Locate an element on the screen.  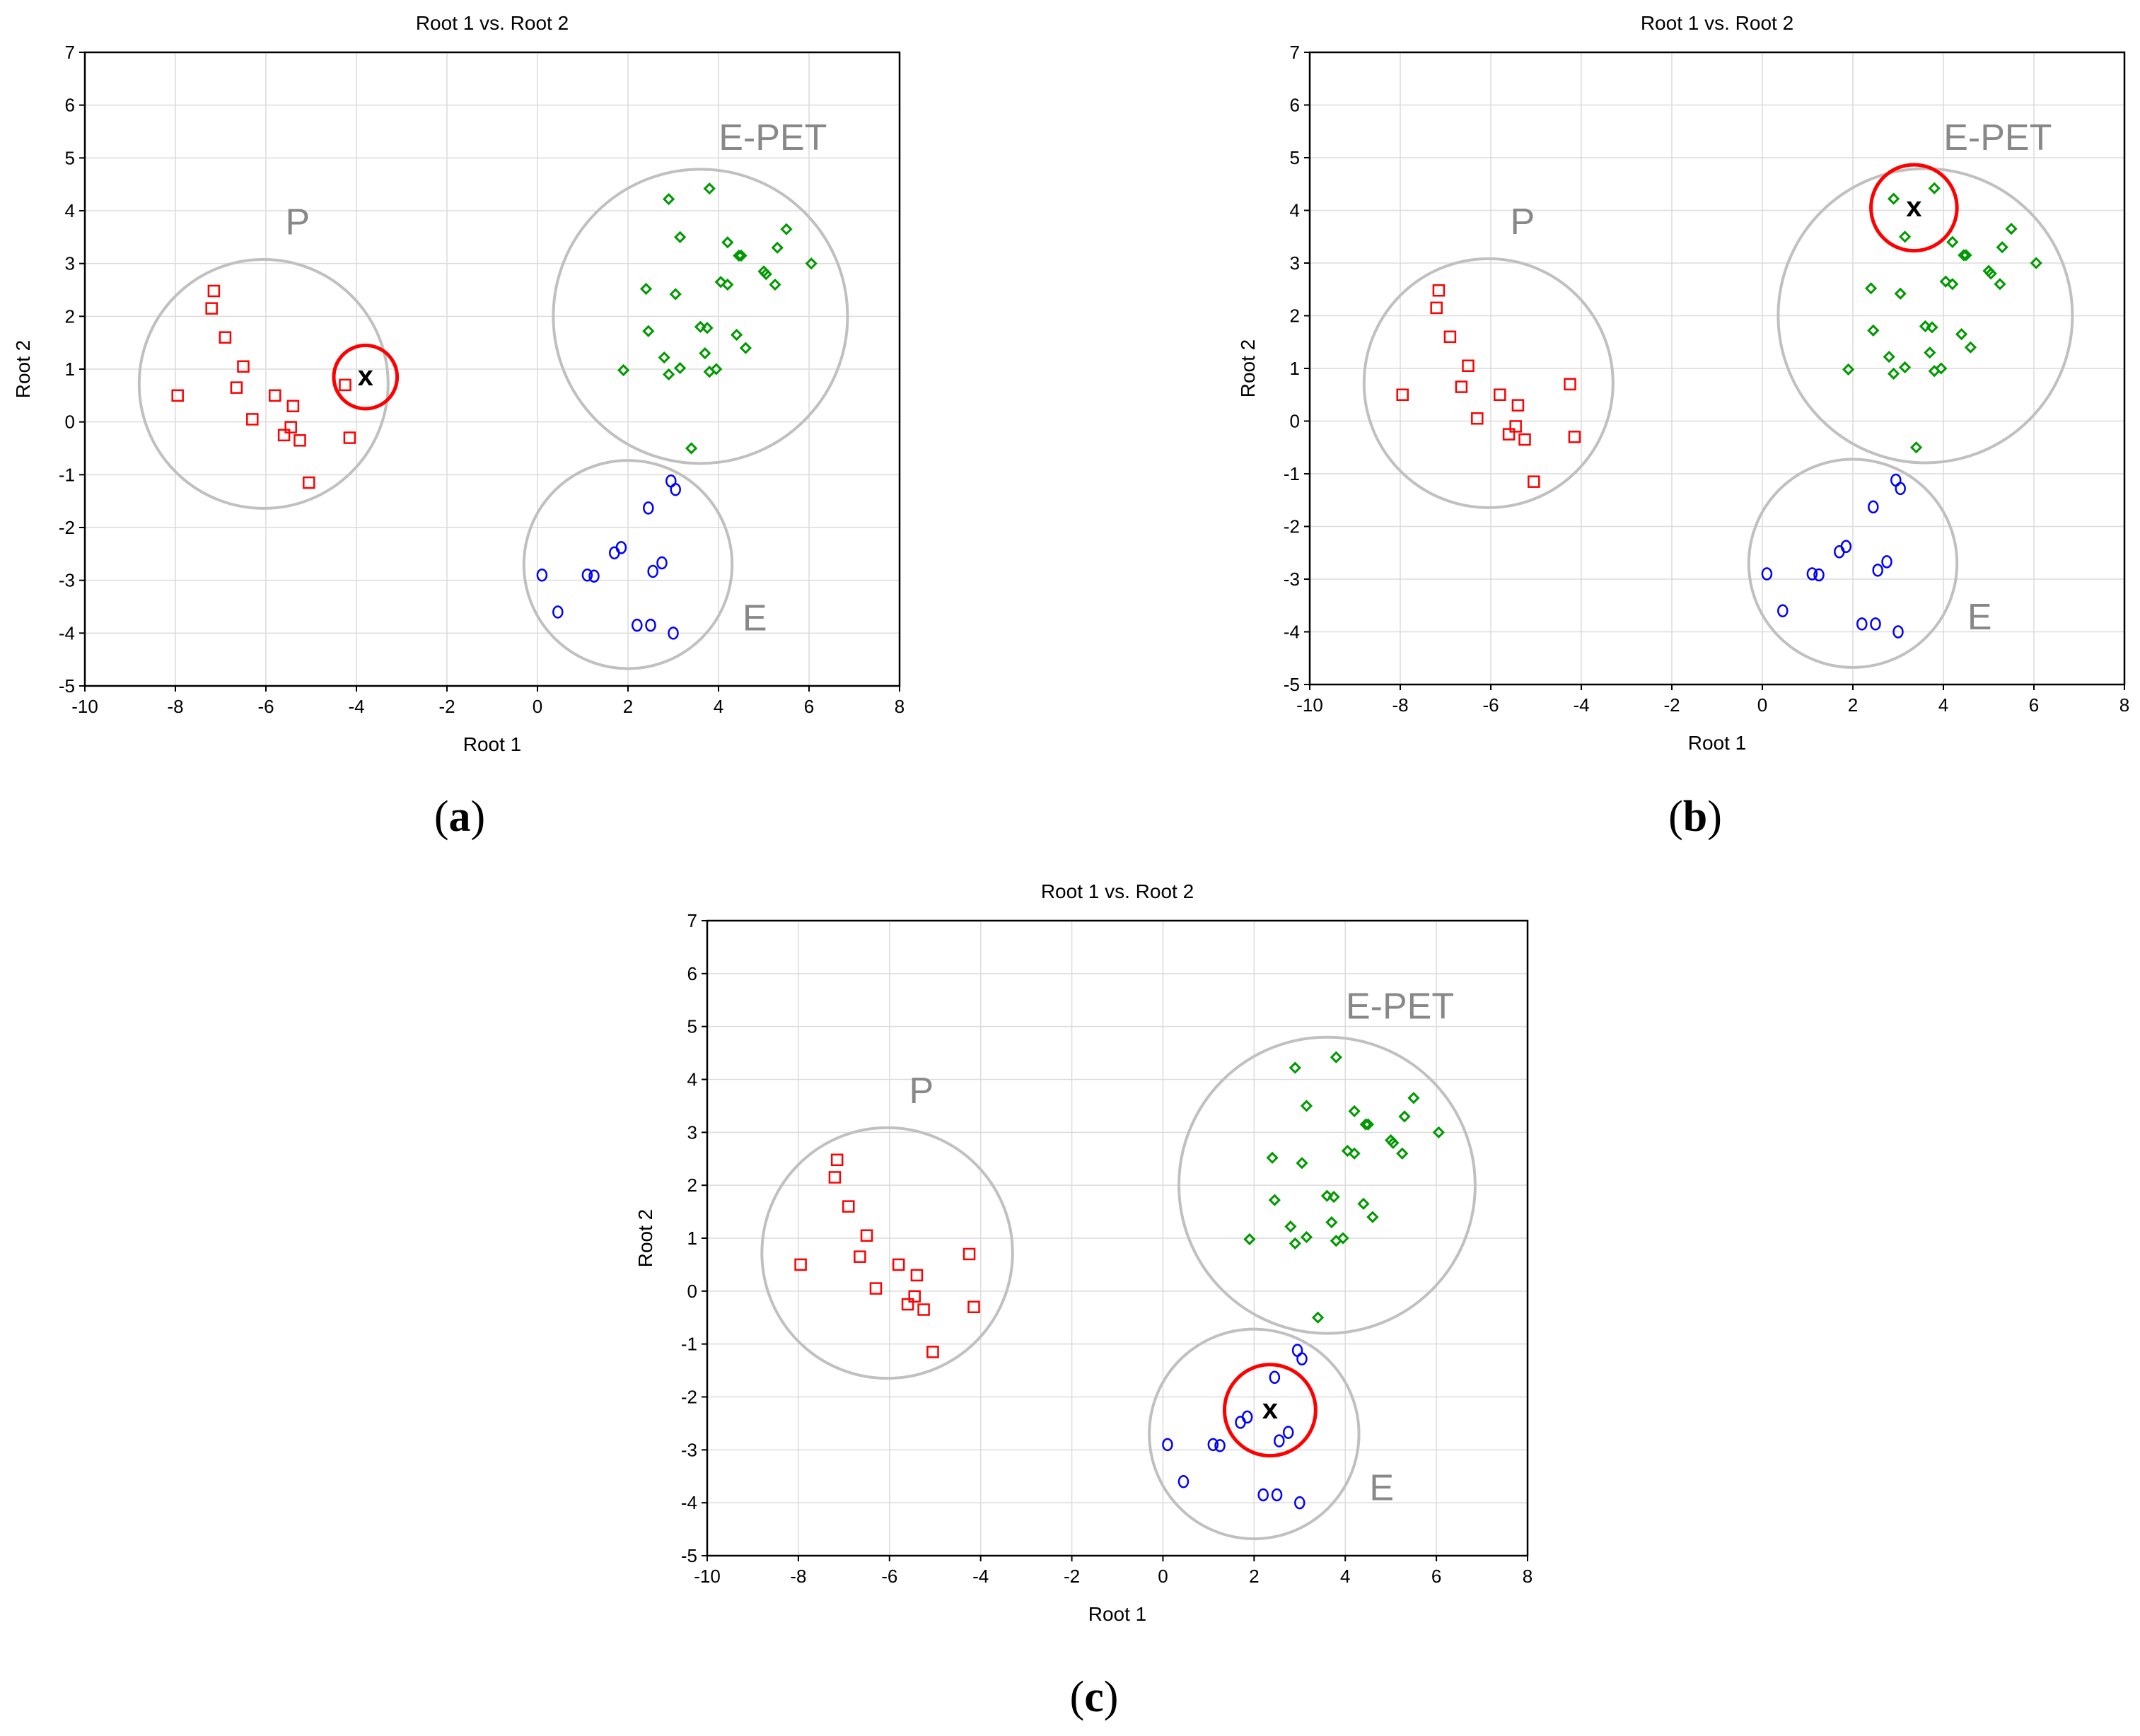
y-axis-label: Root 2 is located at coordinates (23, 369).